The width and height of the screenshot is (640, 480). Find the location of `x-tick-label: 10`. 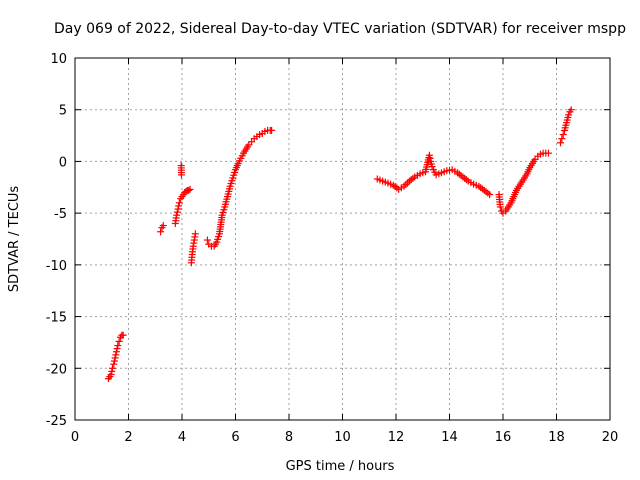

x-tick-label: 10 is located at coordinates (342, 437).